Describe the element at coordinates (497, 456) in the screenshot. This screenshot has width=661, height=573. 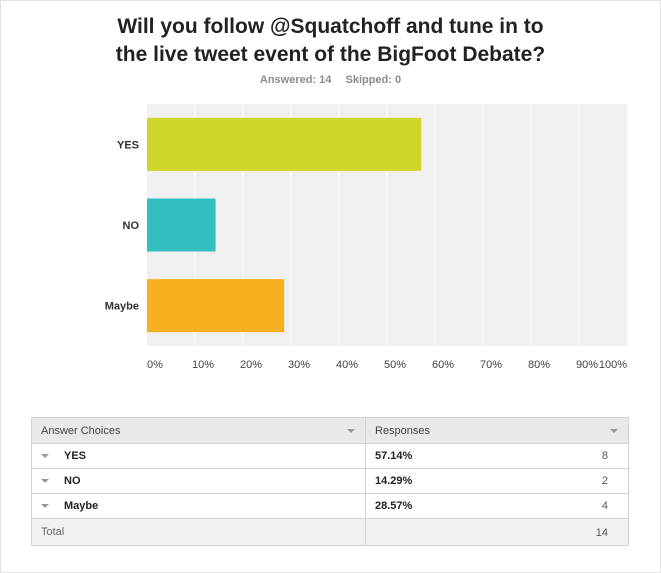
I see `response-cell: 57.14% 8` at that location.